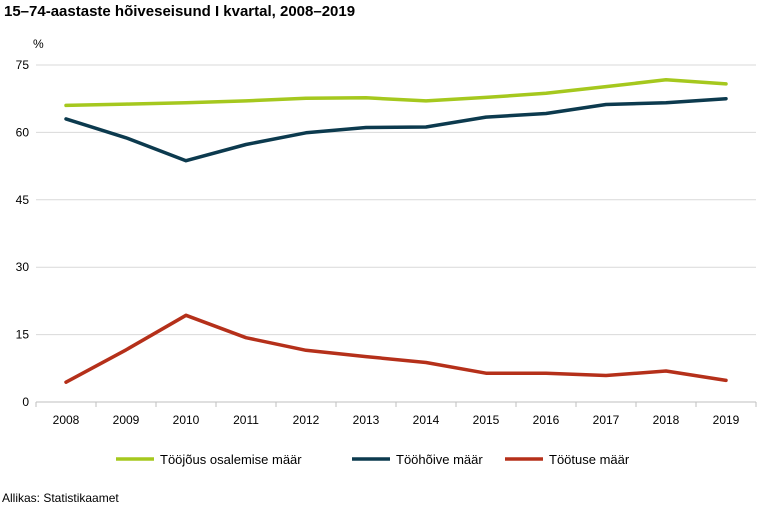 This screenshot has width=768, height=513. What do you see at coordinates (25, 402) in the screenshot?
I see `y-tick-label: 0` at bounding box center [25, 402].